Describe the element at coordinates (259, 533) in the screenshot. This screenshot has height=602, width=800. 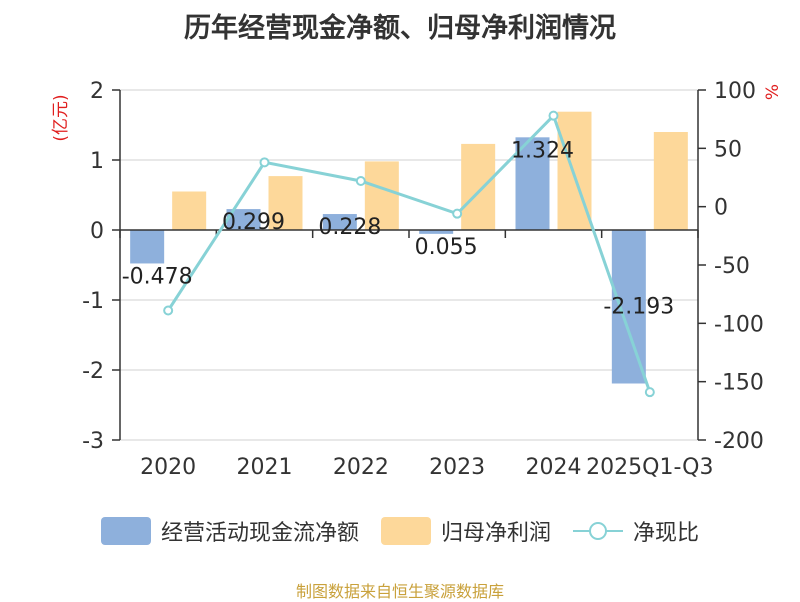
I see `legend-label-cash: 经营活动现金流净额` at that location.